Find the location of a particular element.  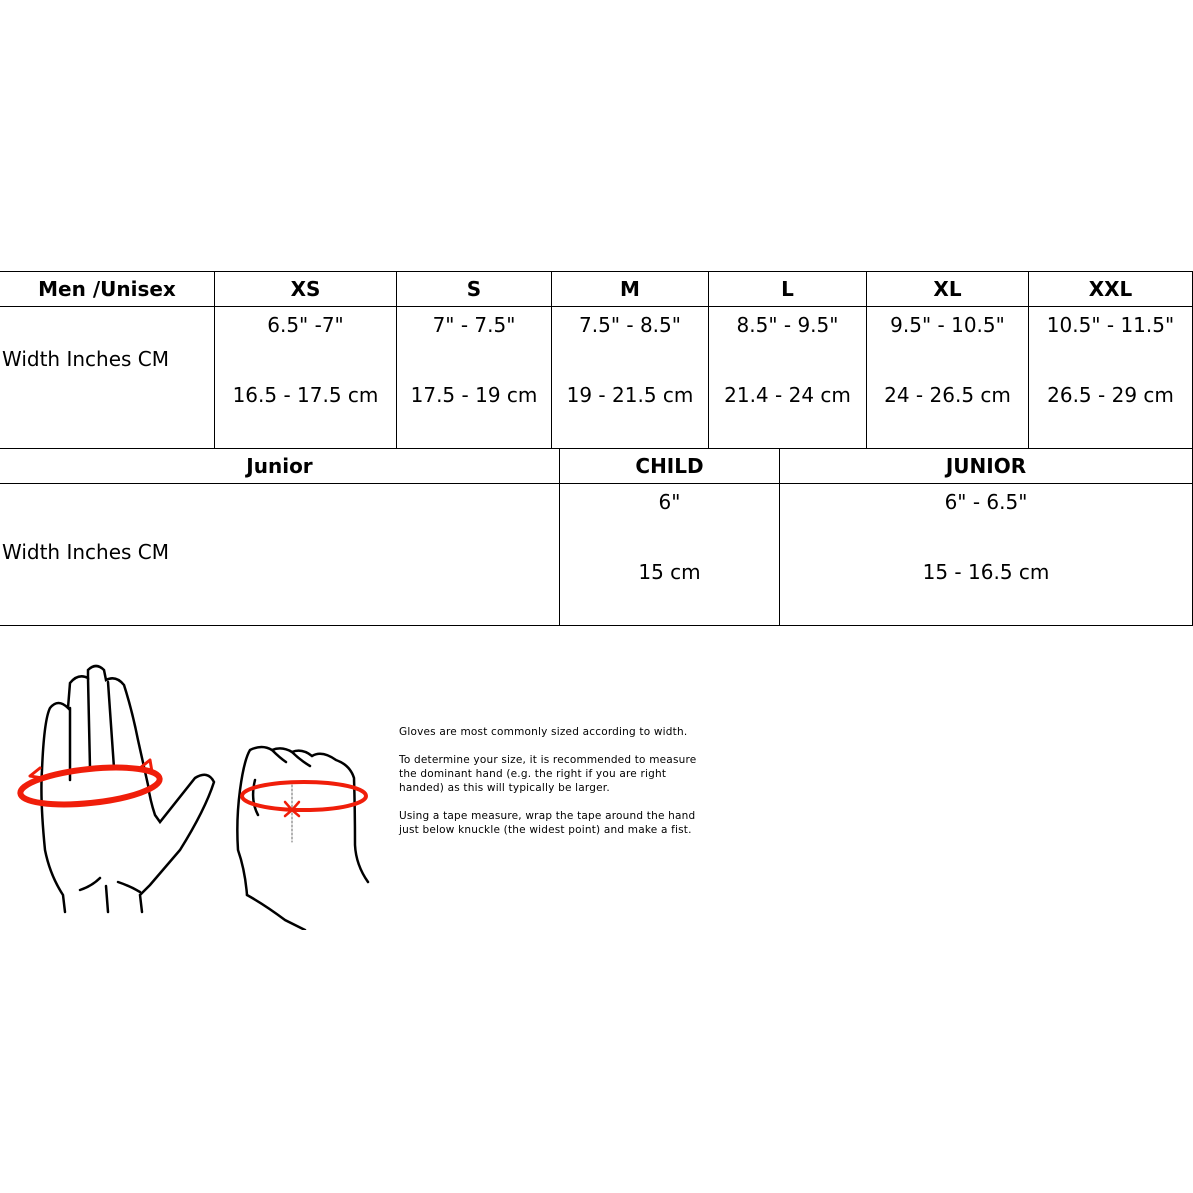

value-cell: 6" - 6.5" 15 - 16.5 cm is located at coordinates (986, 555).